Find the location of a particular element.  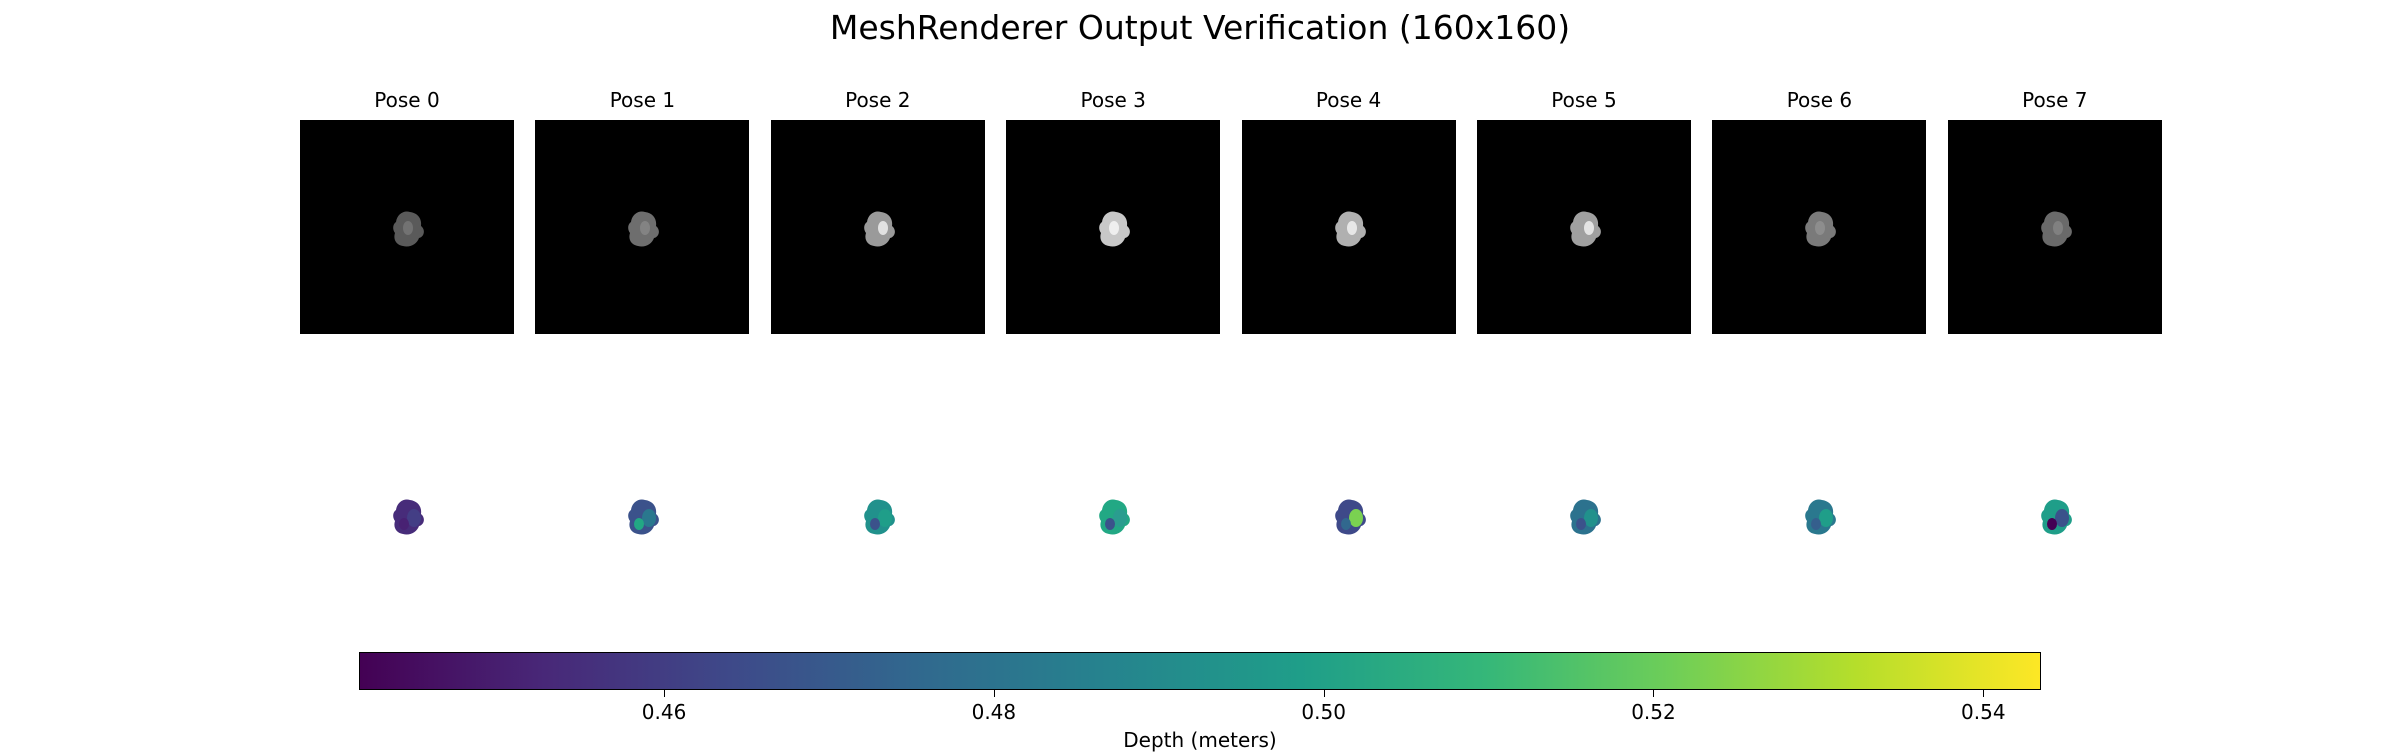

pose-label: Pose 0 is located at coordinates (407, 100).